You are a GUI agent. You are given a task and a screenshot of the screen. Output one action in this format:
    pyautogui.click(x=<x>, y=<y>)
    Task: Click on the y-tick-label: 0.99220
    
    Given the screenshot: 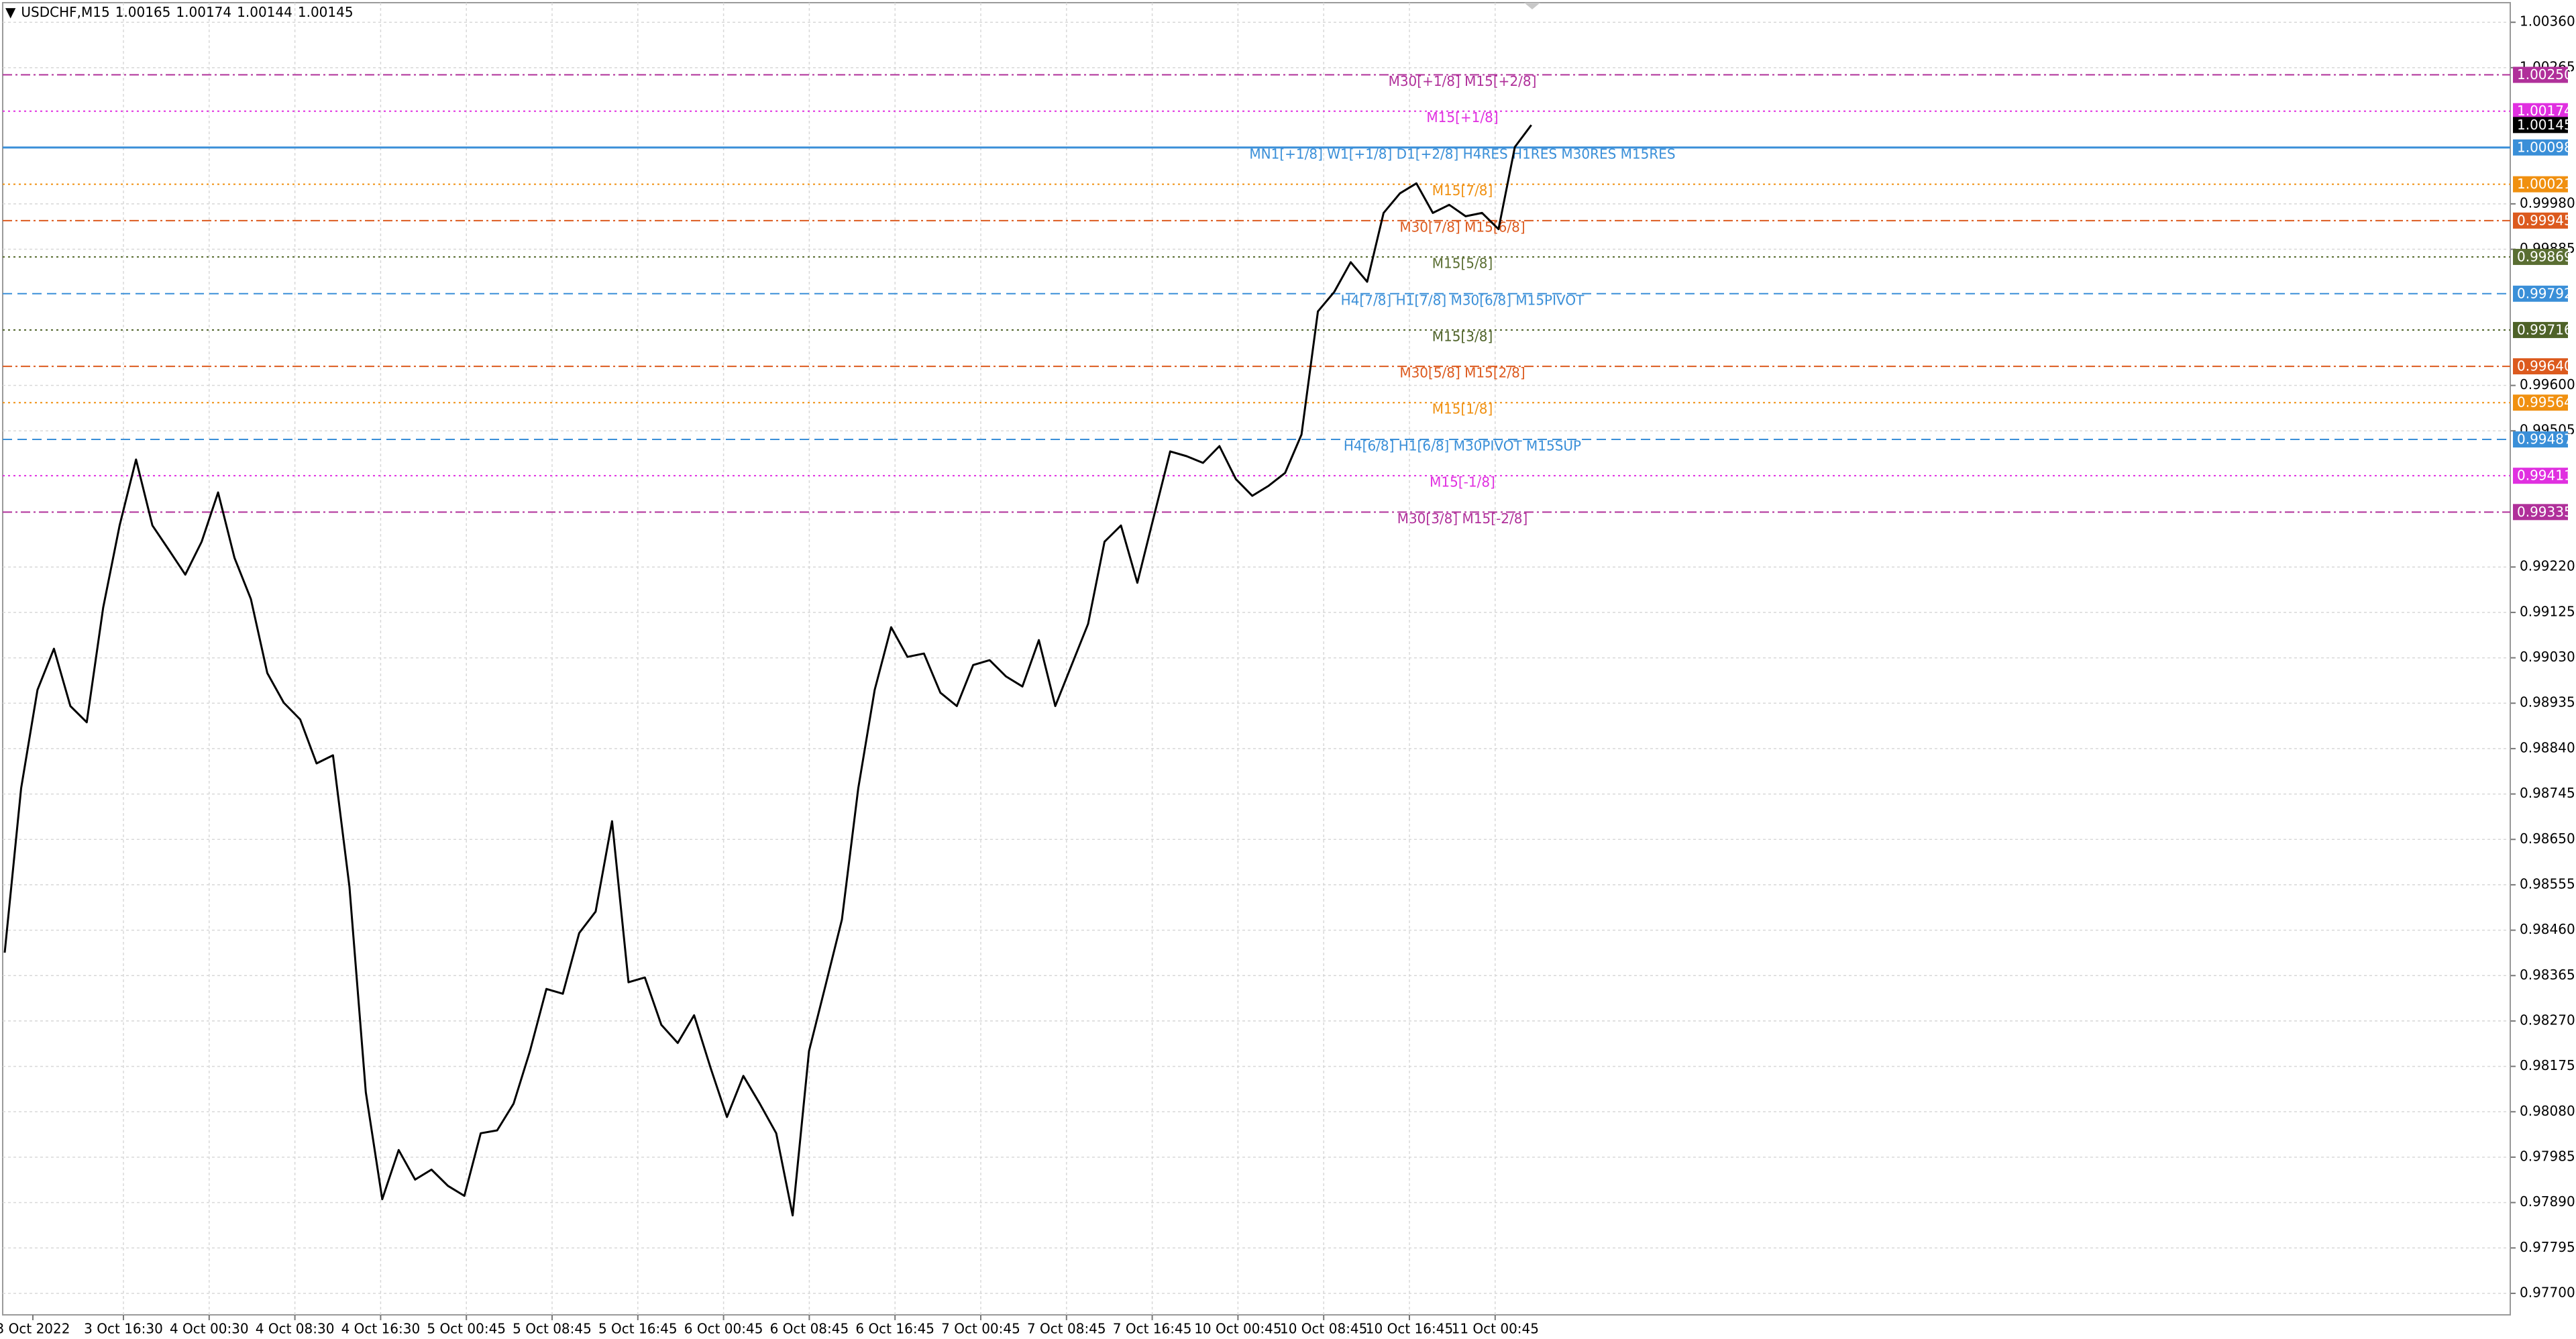 What is the action you would take?
    pyautogui.click(x=2547, y=566)
    